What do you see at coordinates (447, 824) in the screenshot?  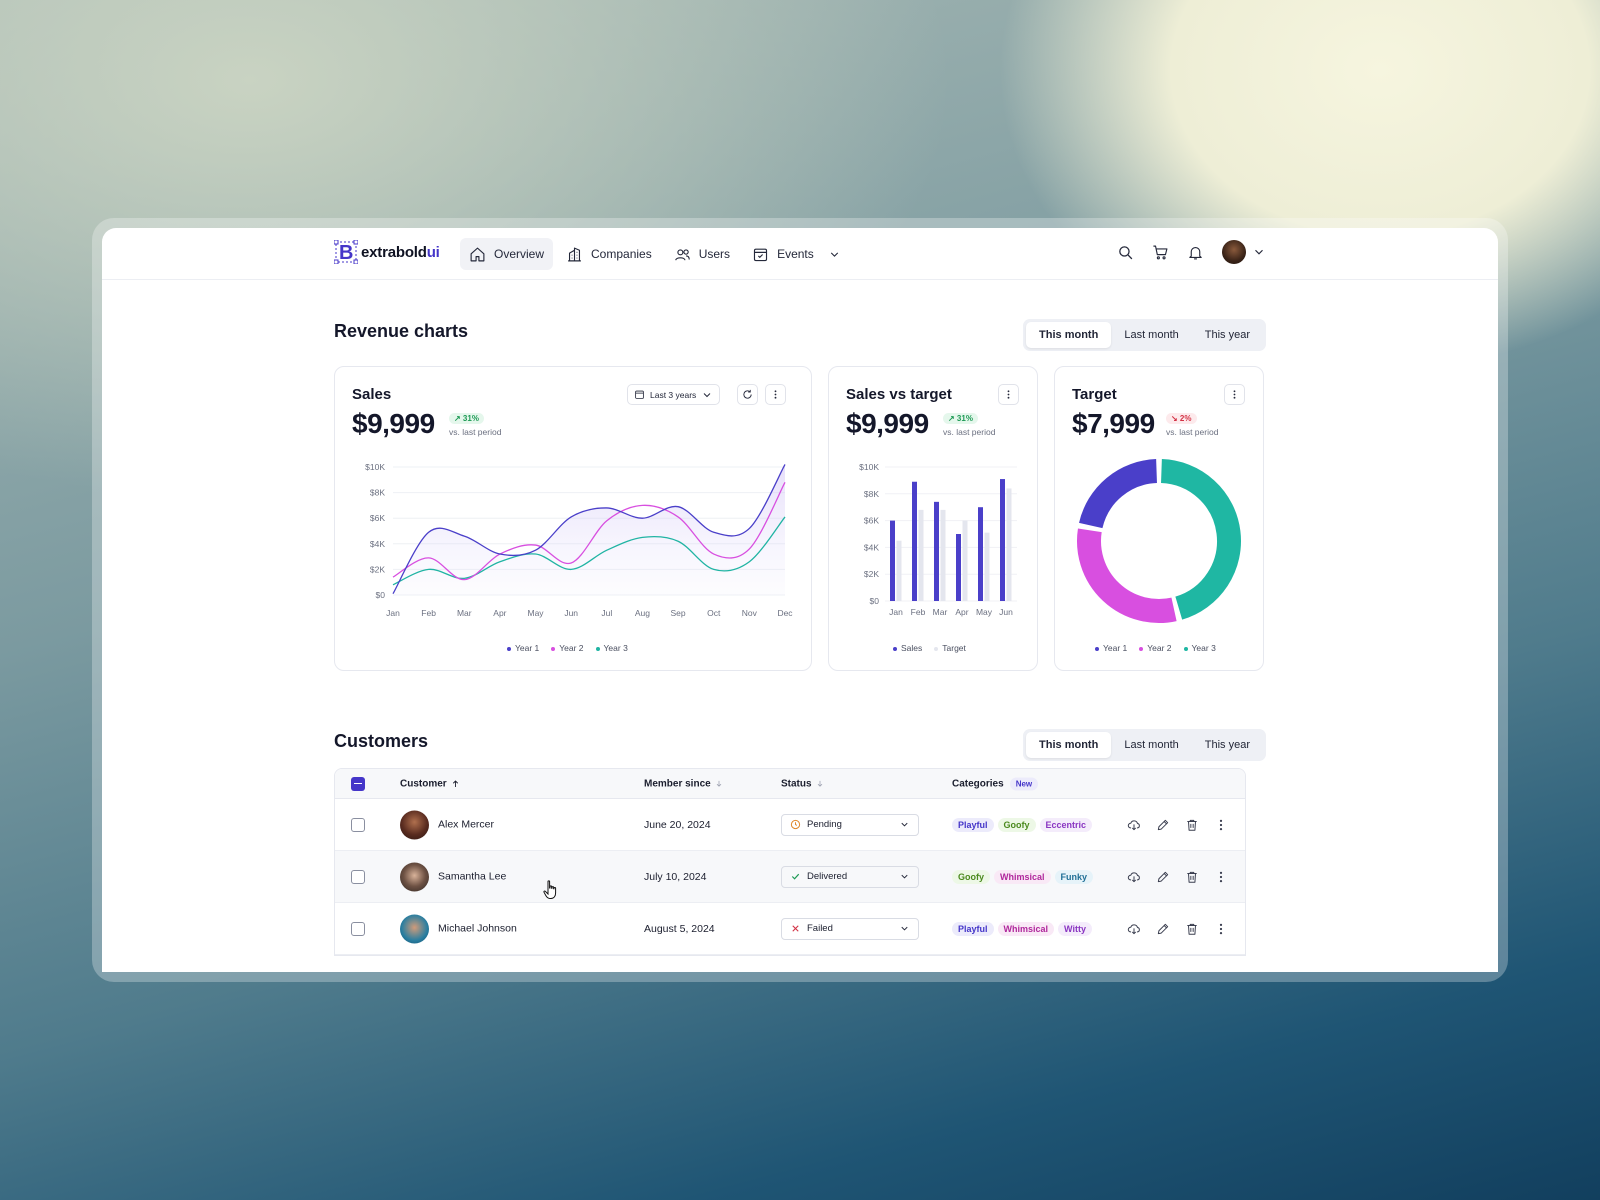 I see `customer-cell: Alex Mercer` at bounding box center [447, 824].